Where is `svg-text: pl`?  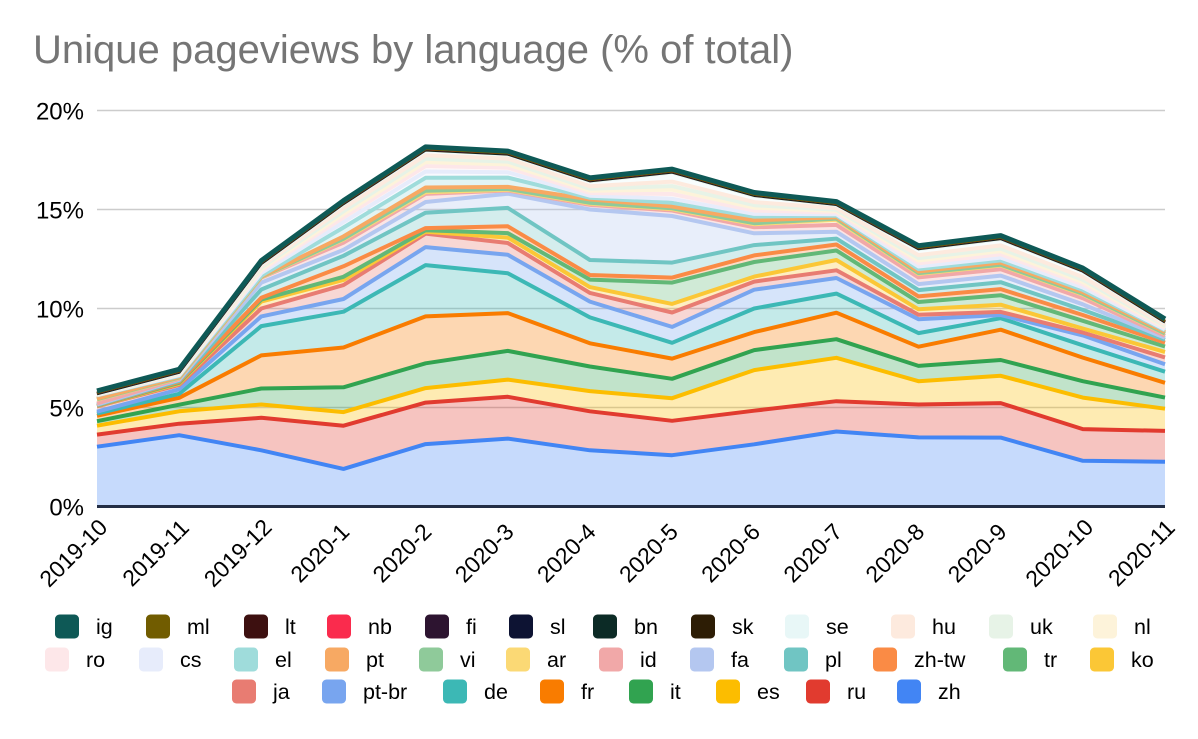 svg-text: pl is located at coordinates (833, 660).